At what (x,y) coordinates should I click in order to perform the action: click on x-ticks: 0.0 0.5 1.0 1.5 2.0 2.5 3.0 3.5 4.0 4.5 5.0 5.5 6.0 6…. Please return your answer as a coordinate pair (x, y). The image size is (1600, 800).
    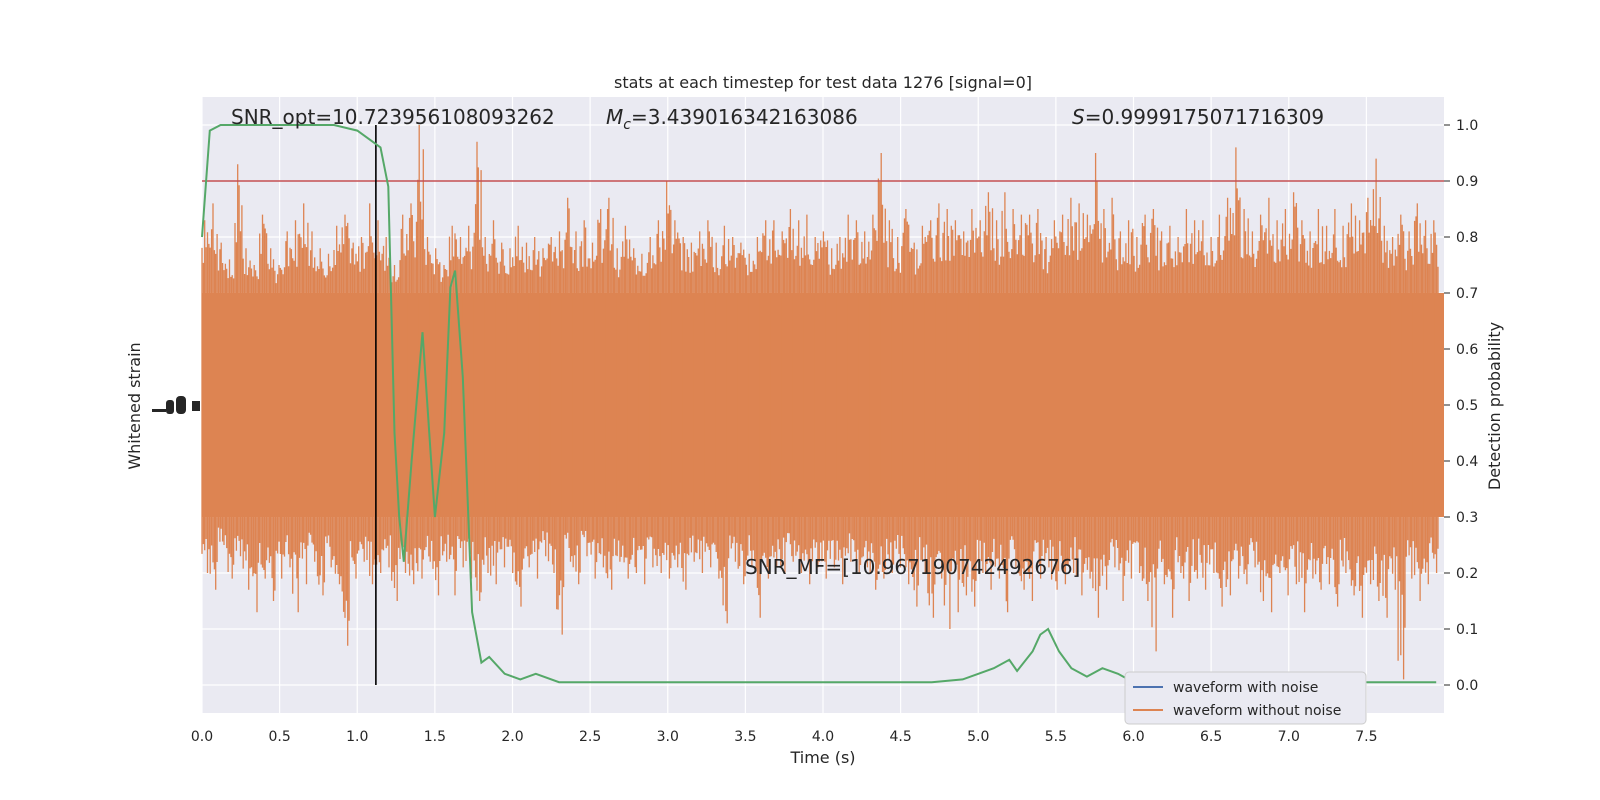
    Looking at the image, I should click on (784, 737).